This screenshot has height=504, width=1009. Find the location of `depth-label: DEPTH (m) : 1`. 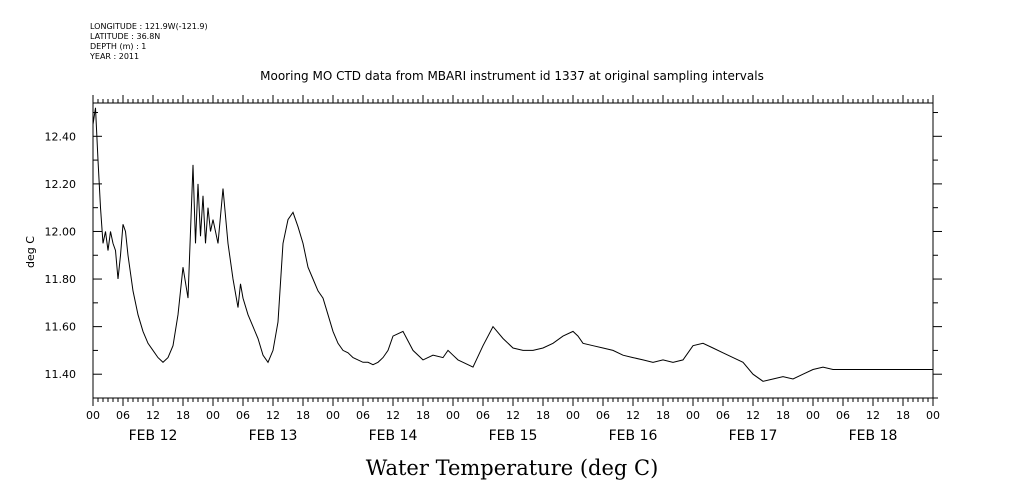

depth-label: DEPTH (m) : 1 is located at coordinates (118, 46).